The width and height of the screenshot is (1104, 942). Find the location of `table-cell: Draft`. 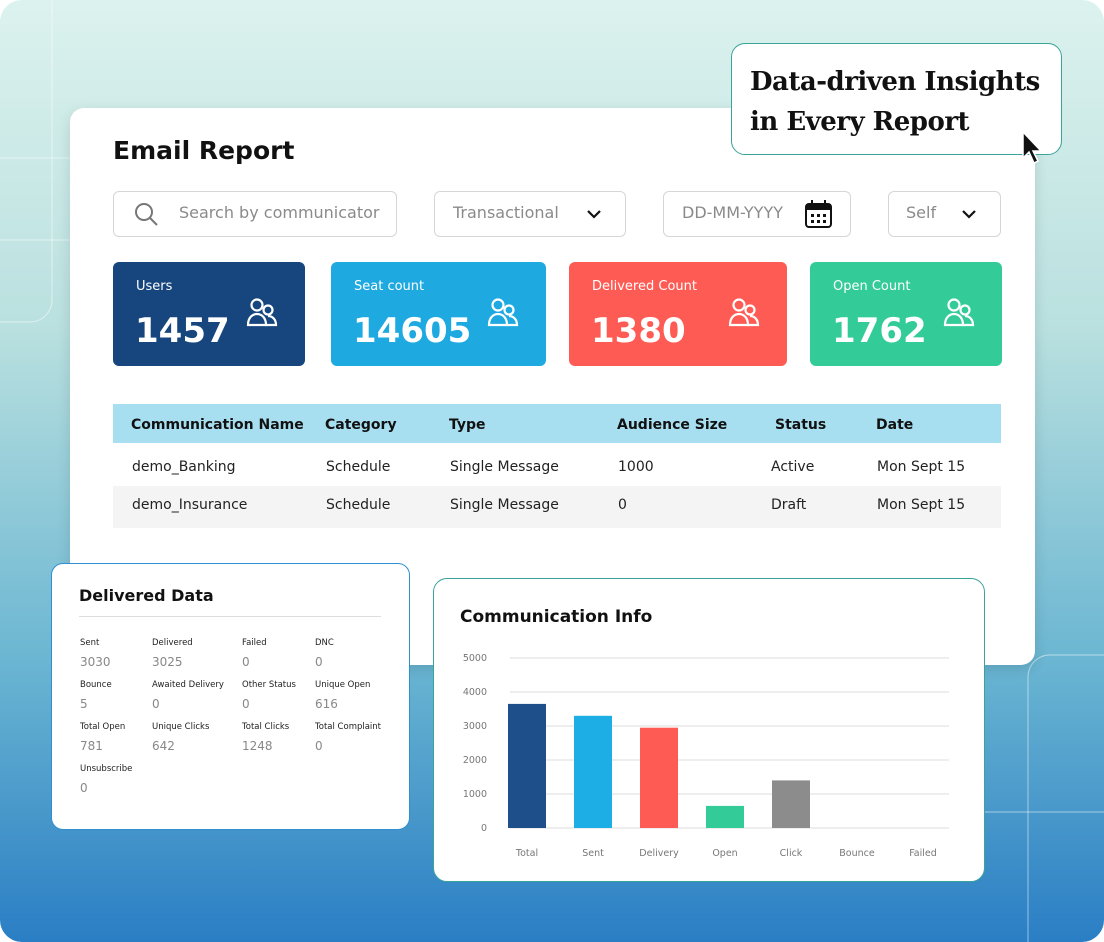

table-cell: Draft is located at coordinates (789, 505).